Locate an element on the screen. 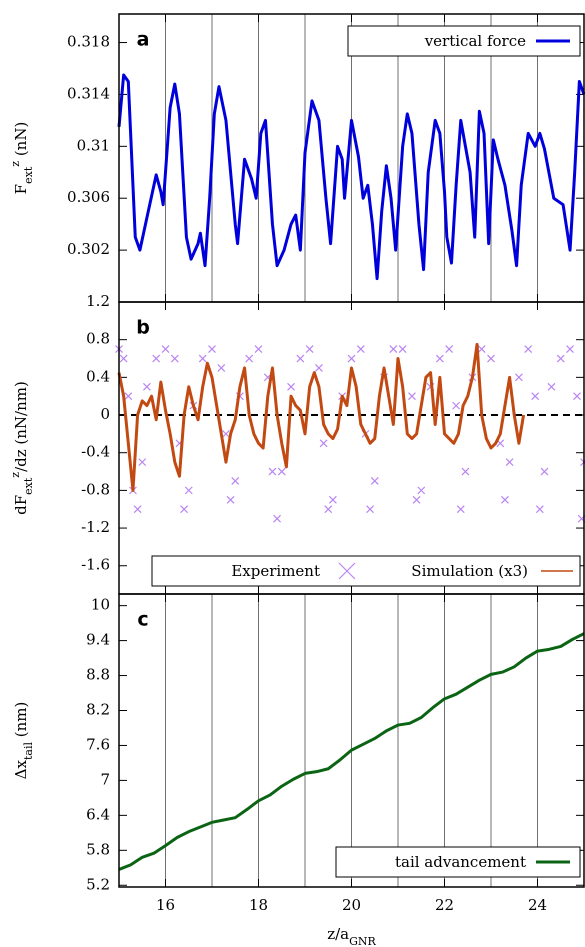 This screenshot has width=585, height=947. x-axis-label-part: z/a is located at coordinates (338, 934).